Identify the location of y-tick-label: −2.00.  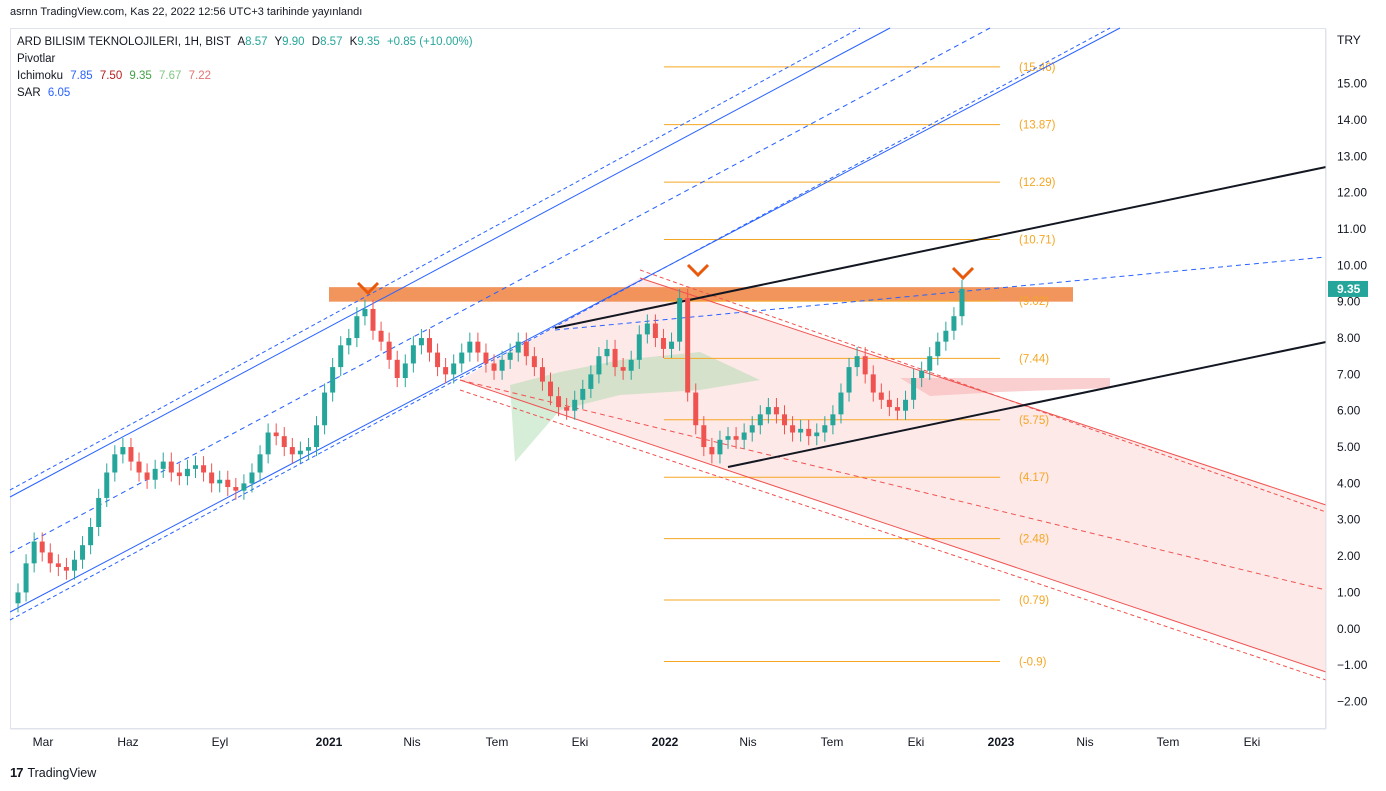
(1352, 701).